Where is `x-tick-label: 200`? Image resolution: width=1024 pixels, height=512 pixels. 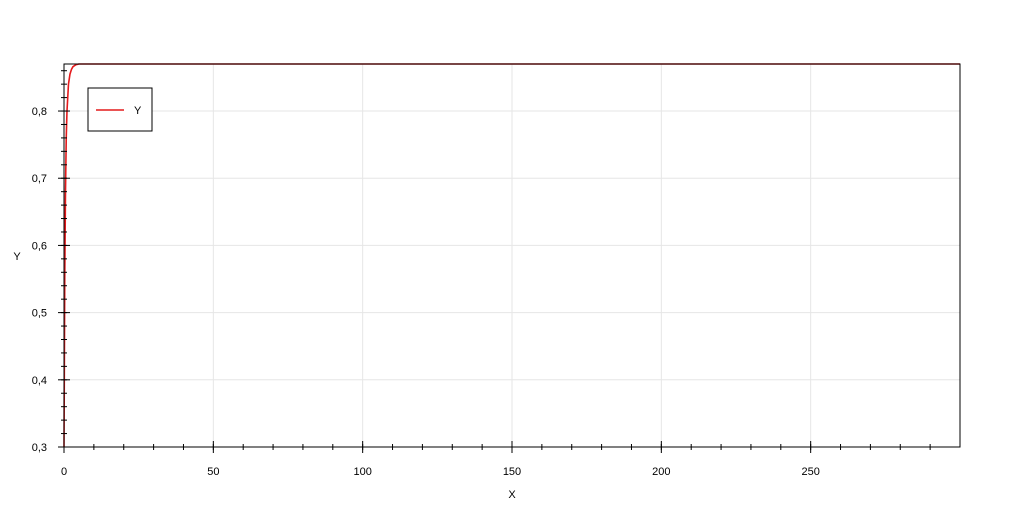 x-tick-label: 200 is located at coordinates (661, 472).